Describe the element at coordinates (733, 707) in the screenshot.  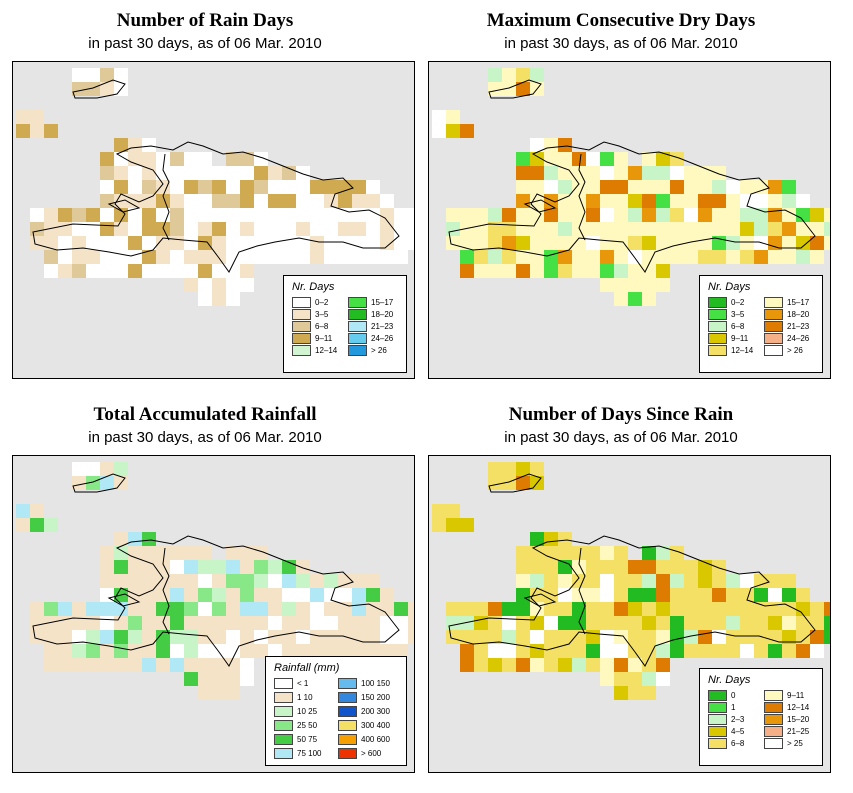
I see `legend-label: 1` at that location.